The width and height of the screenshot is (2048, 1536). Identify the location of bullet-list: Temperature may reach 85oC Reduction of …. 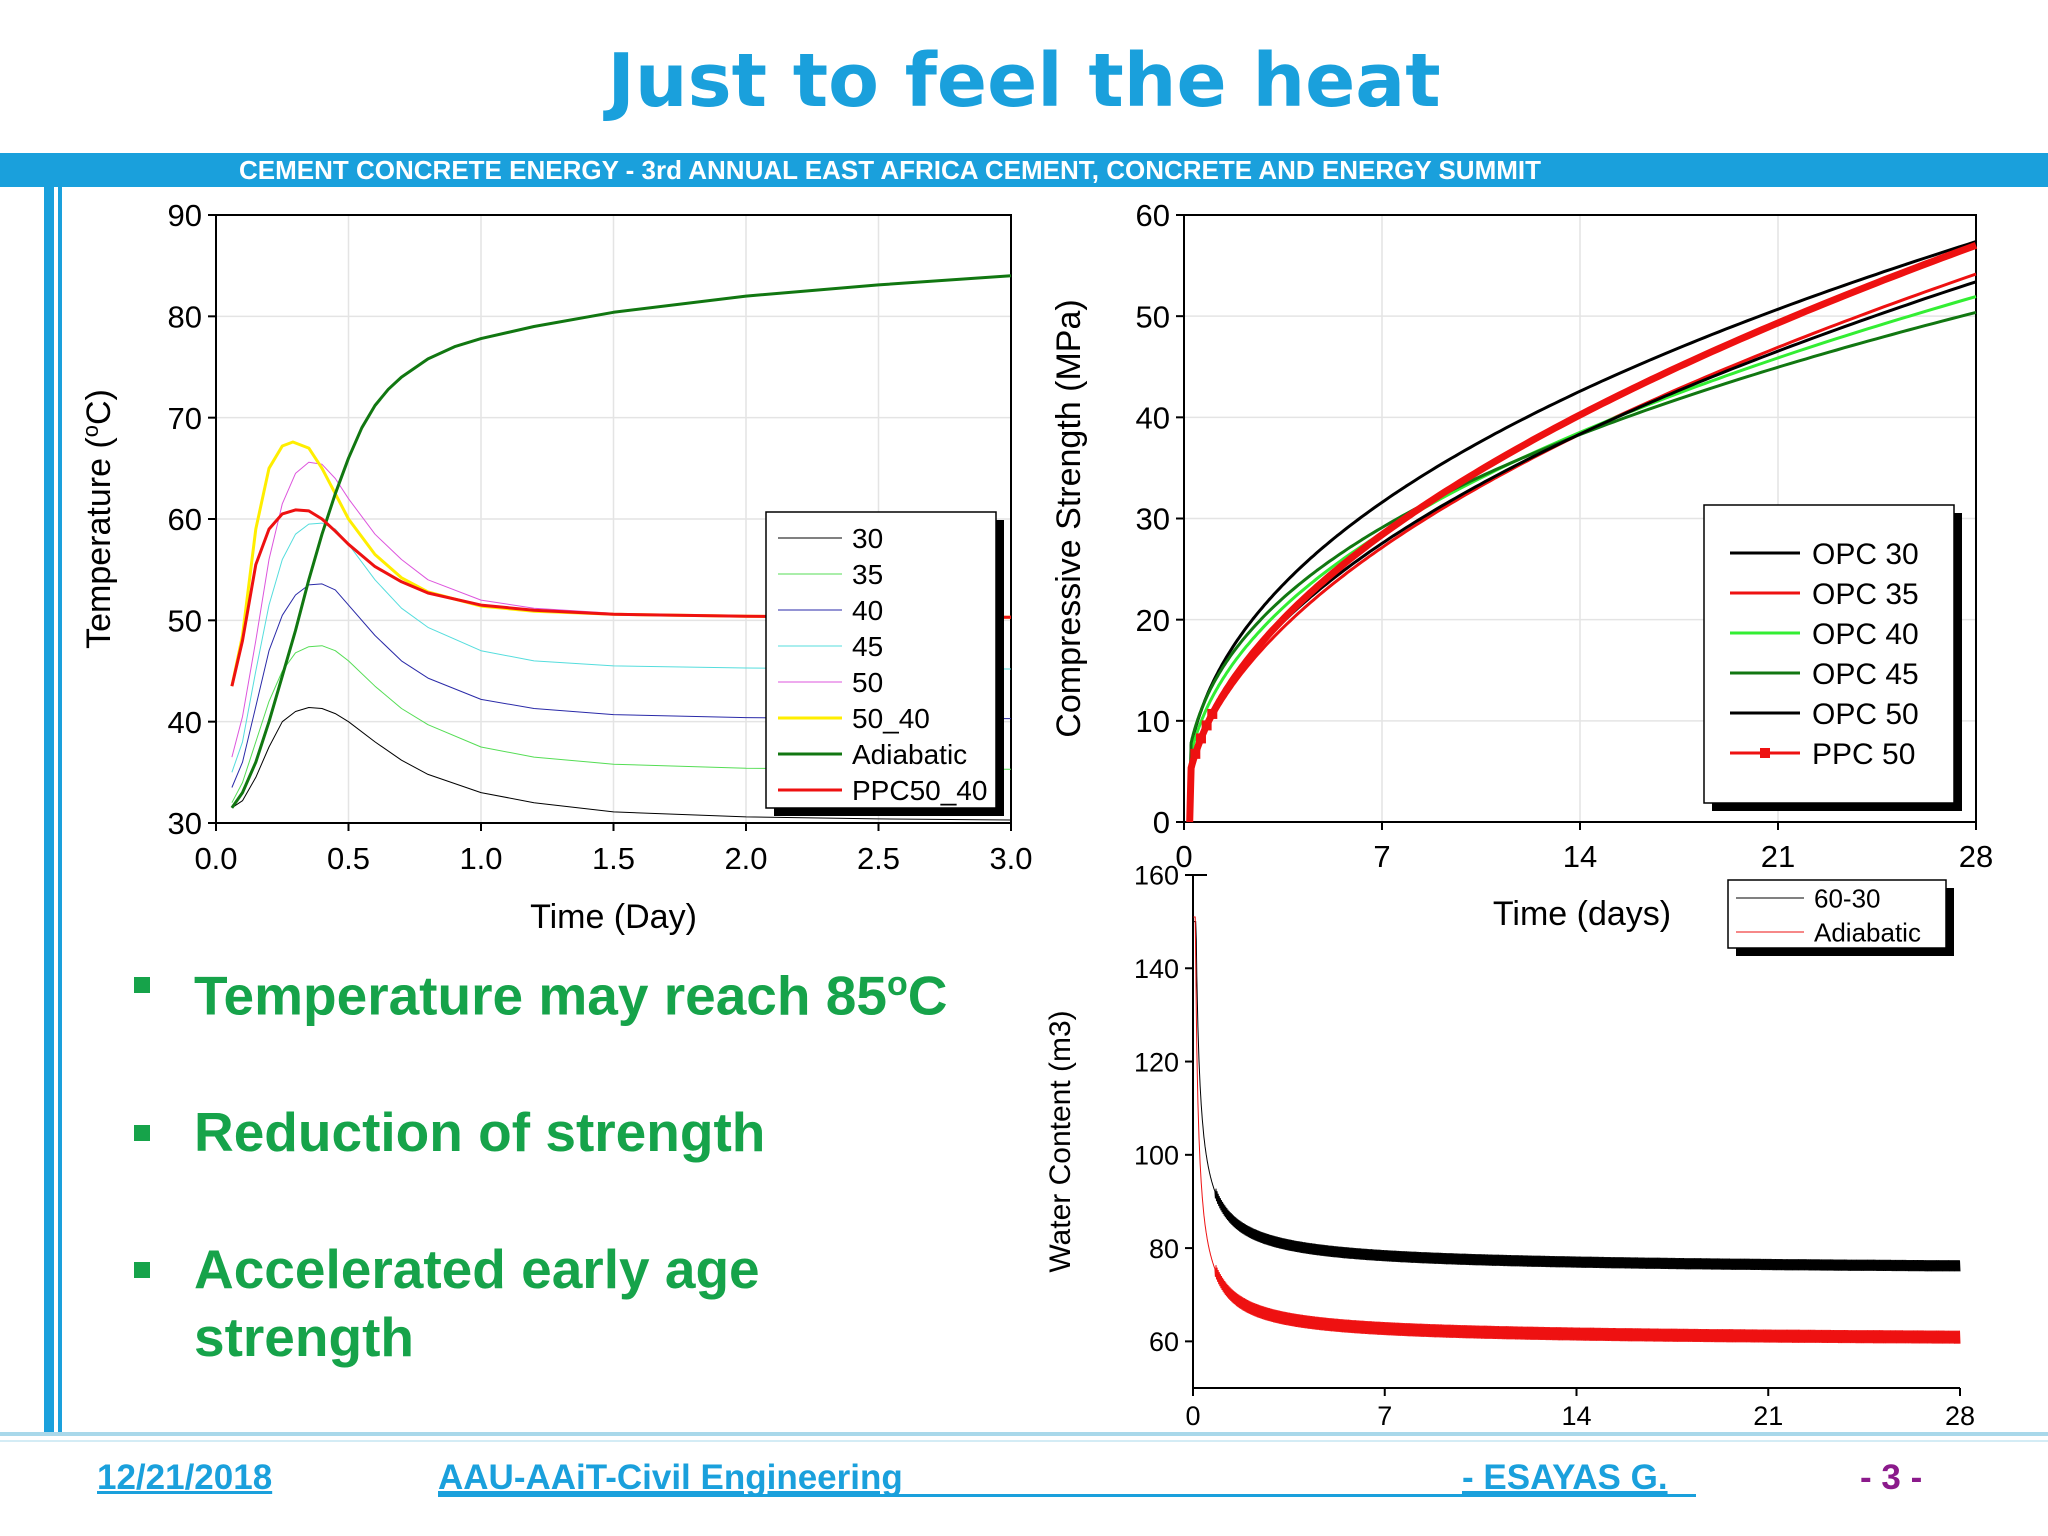
(580, 1195).